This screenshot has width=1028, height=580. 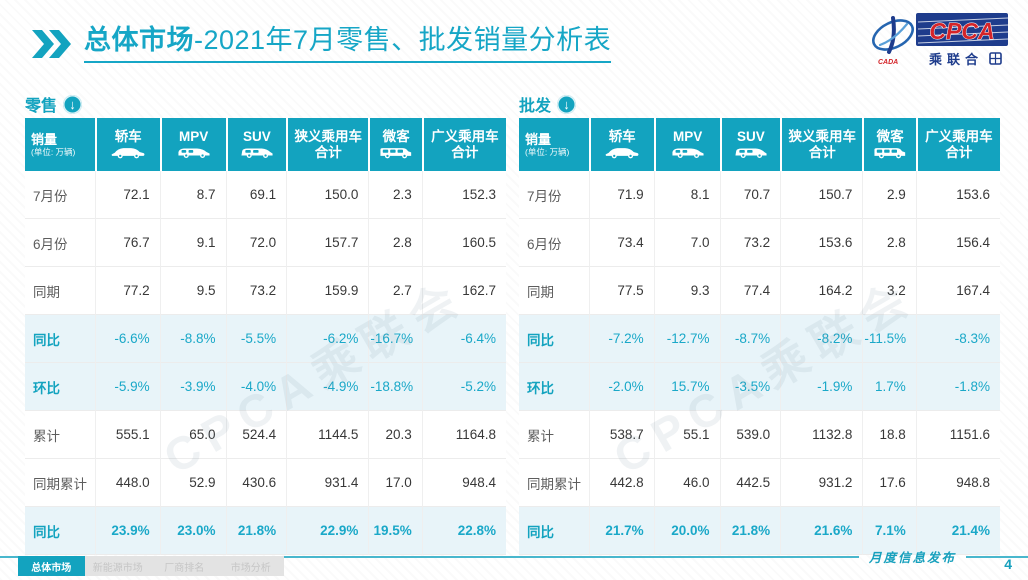 What do you see at coordinates (127, 483) in the screenshot?
I see `value-cell: 448.0` at bounding box center [127, 483].